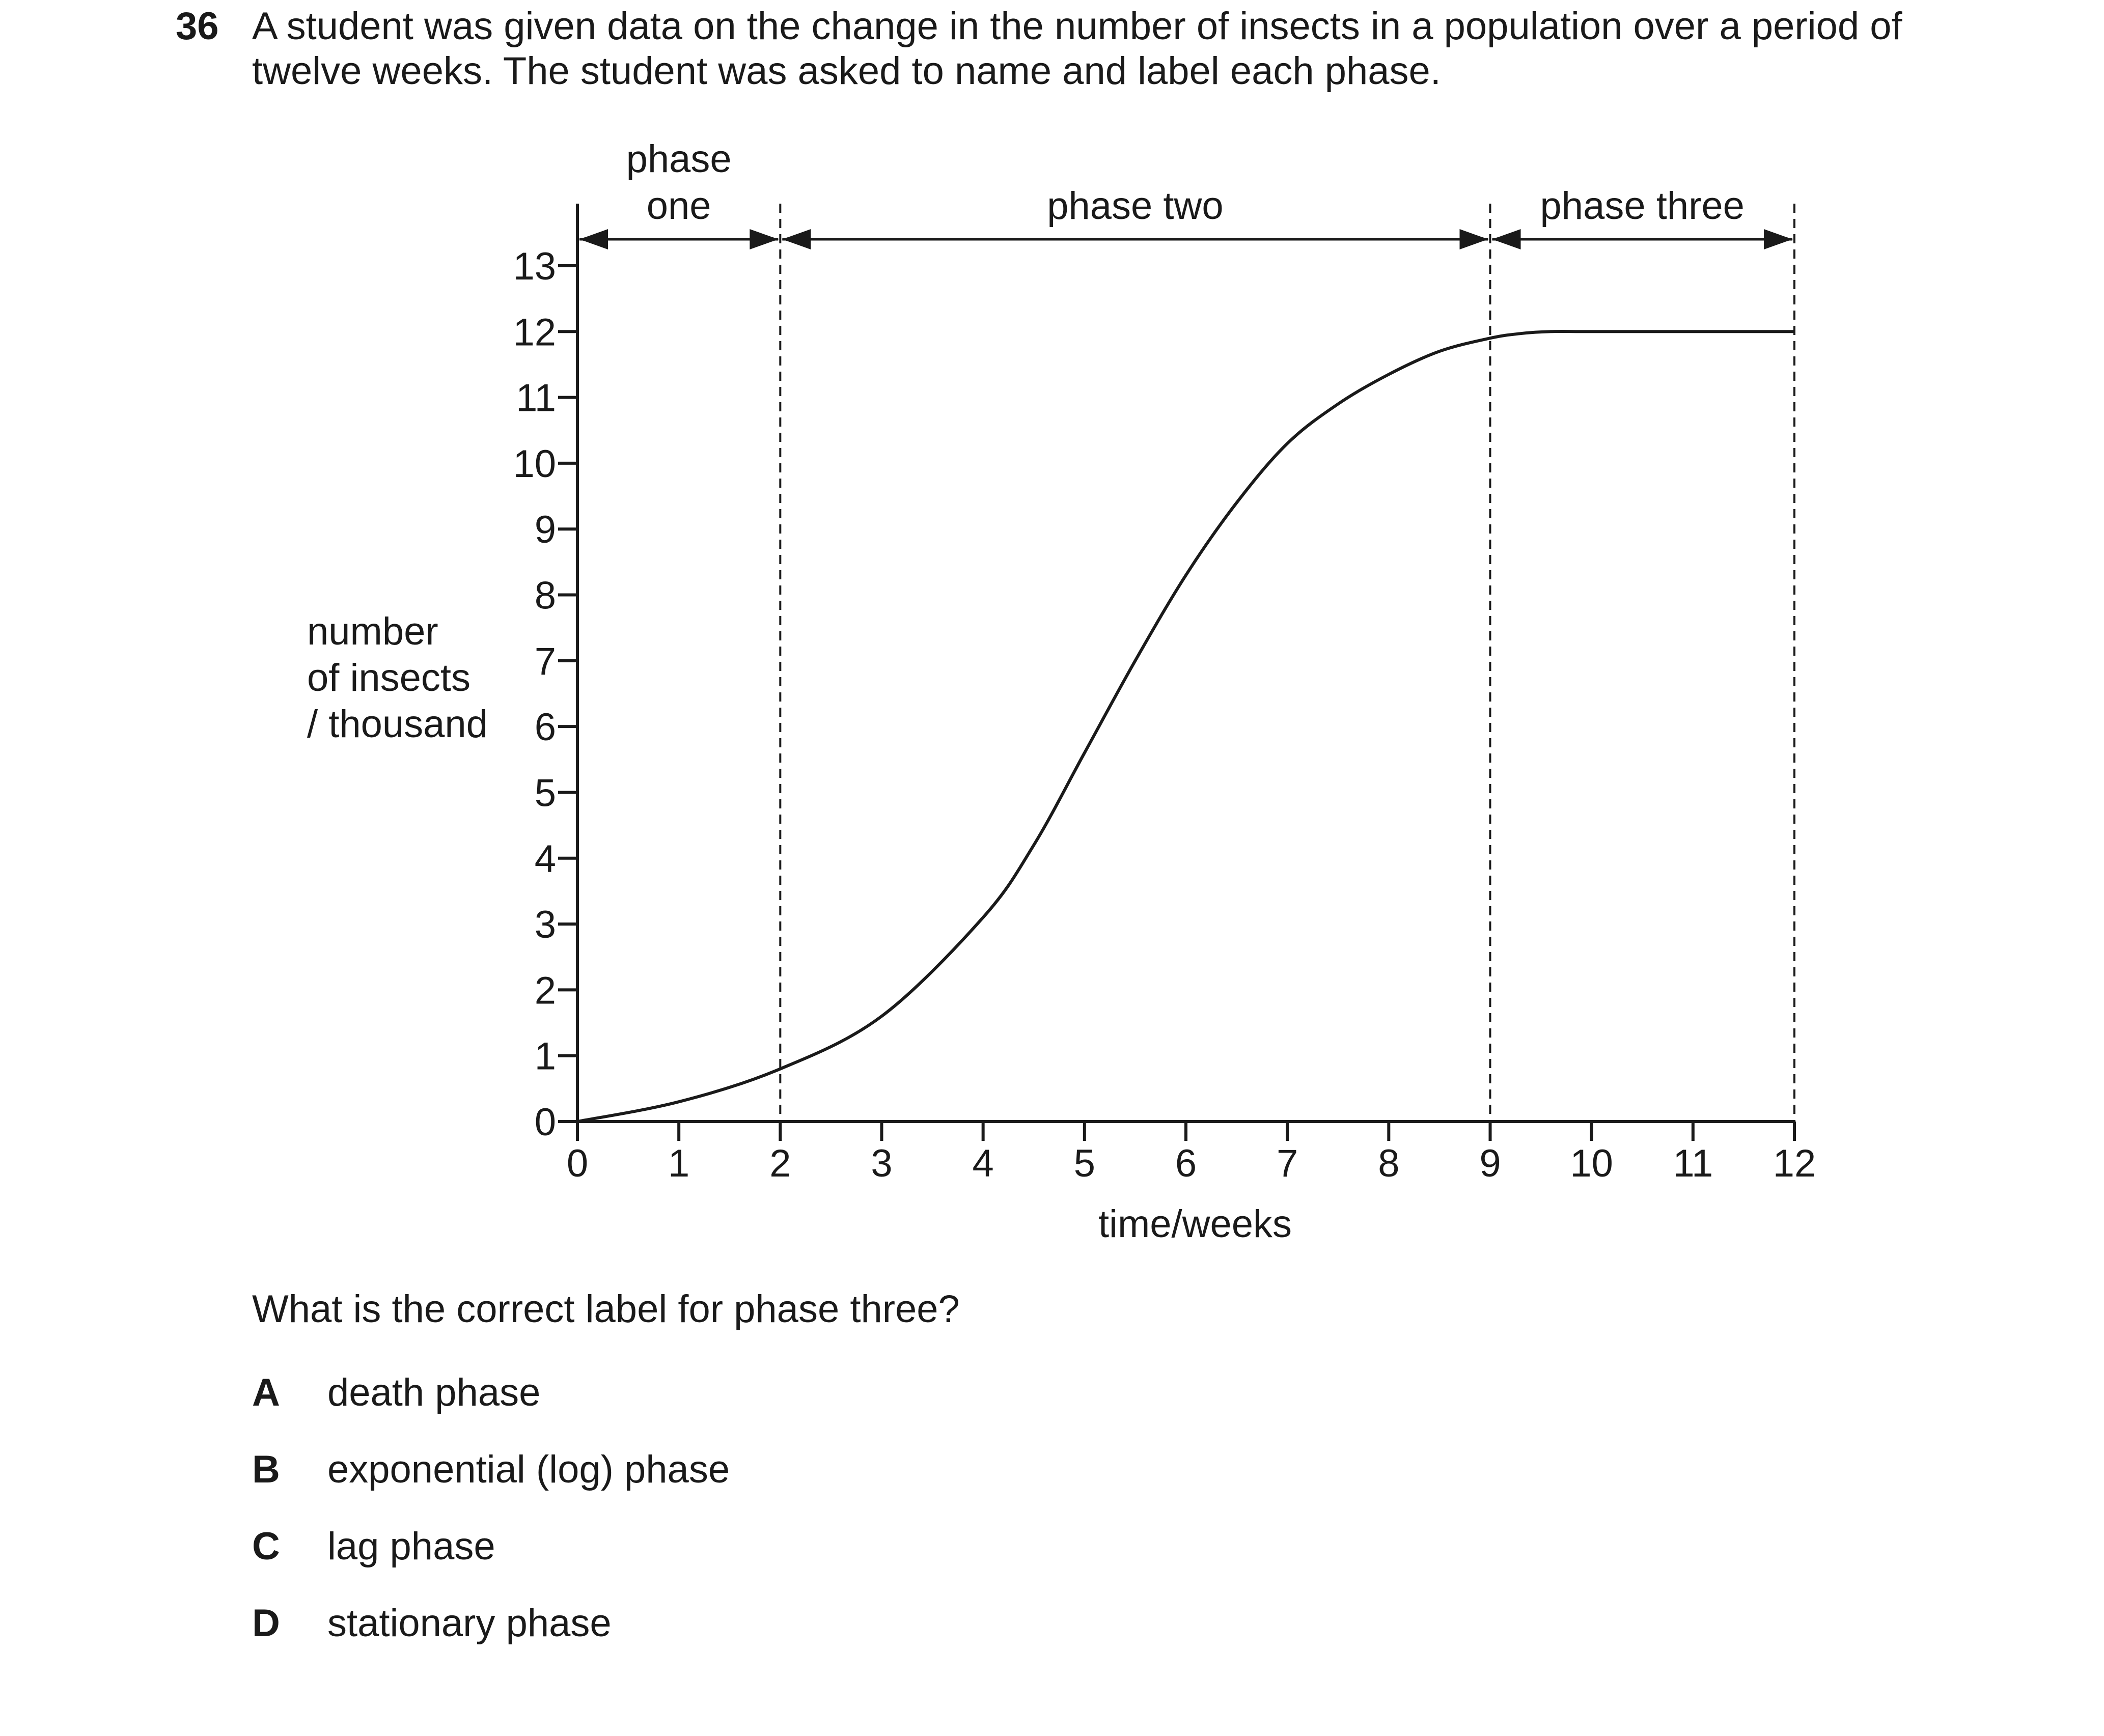 The image size is (2104, 1736). I want to click on y-tick-label: 7, so click(545, 661).